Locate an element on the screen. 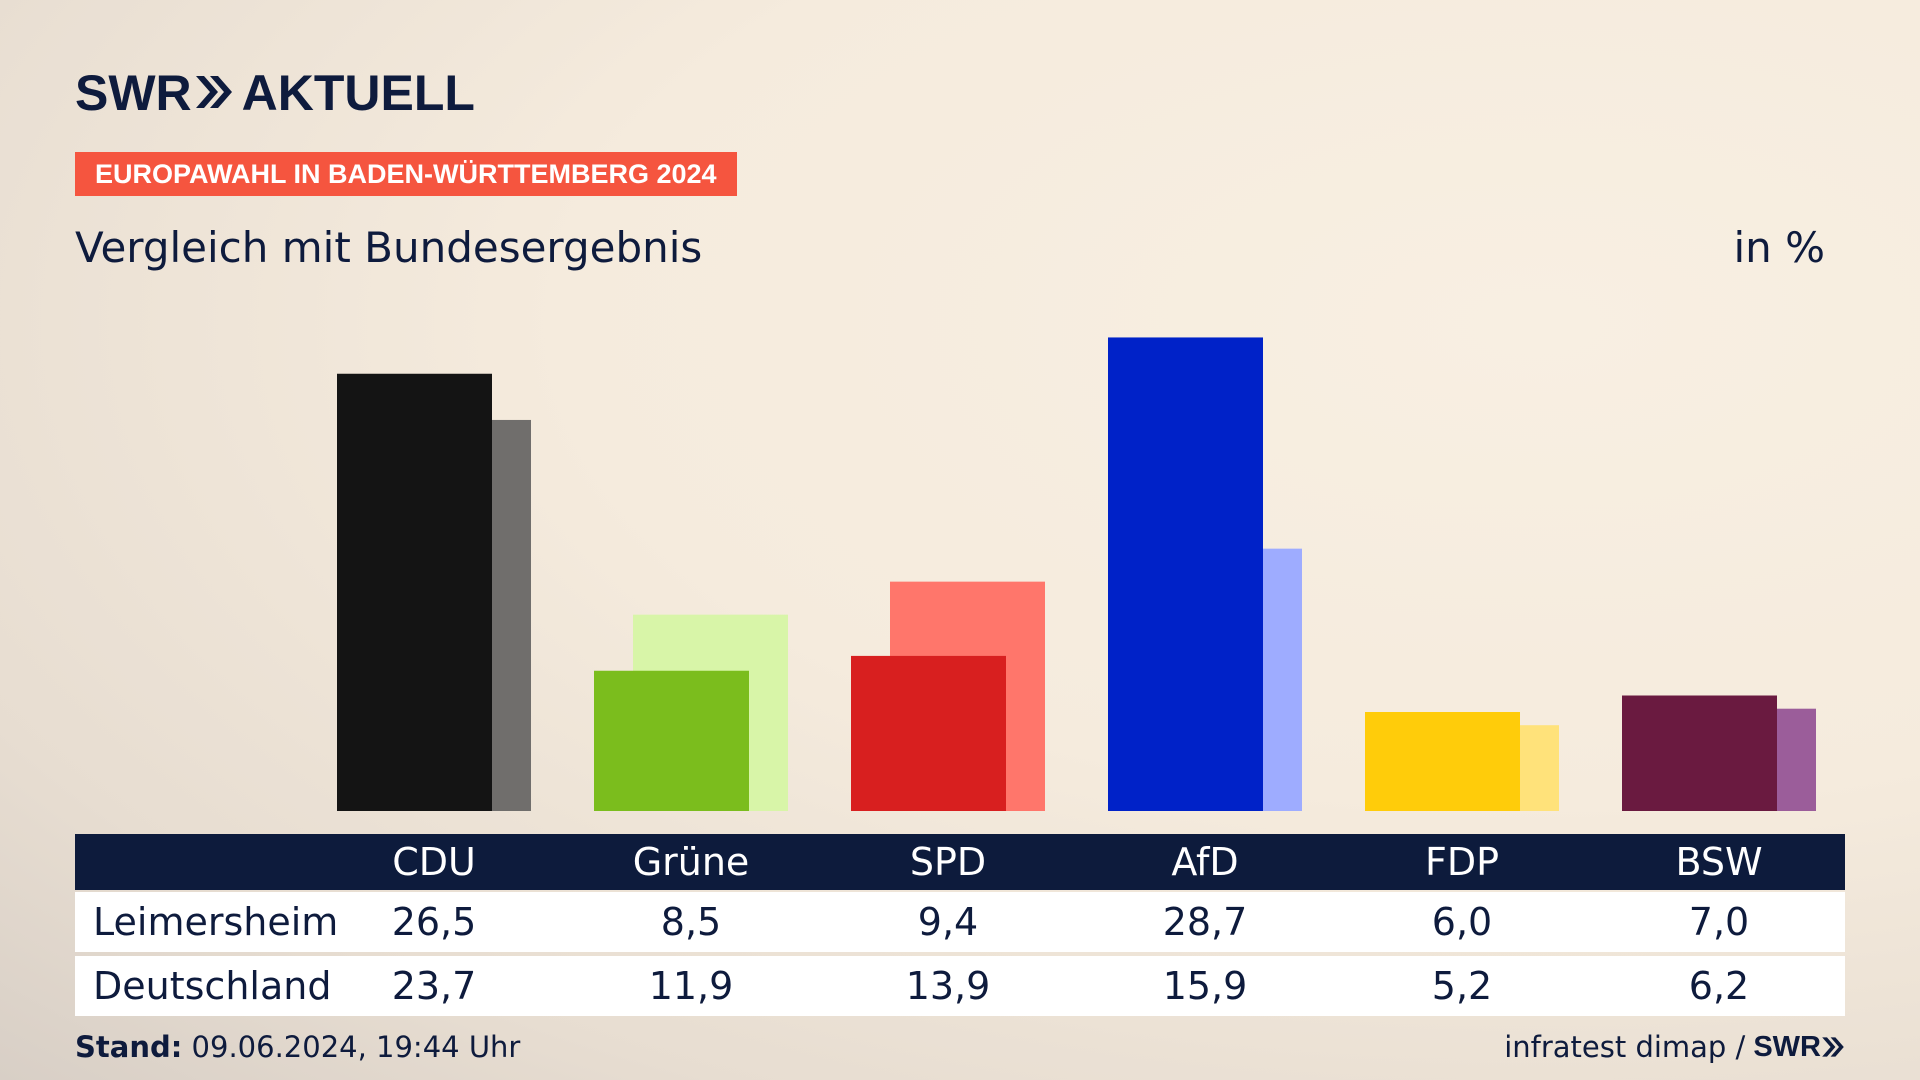 Image resolution: width=1920 pixels, height=1080 pixels. category-label: BSW is located at coordinates (1719, 862).